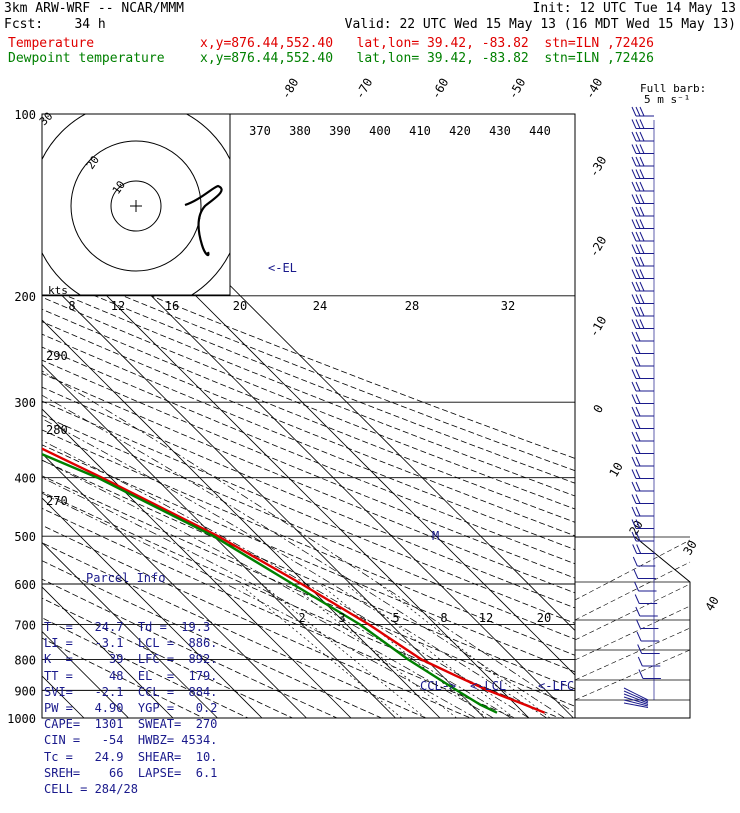 This screenshot has width=740, height=813. I want to click on hodograph-speed-tick: 20, so click(240, 306).